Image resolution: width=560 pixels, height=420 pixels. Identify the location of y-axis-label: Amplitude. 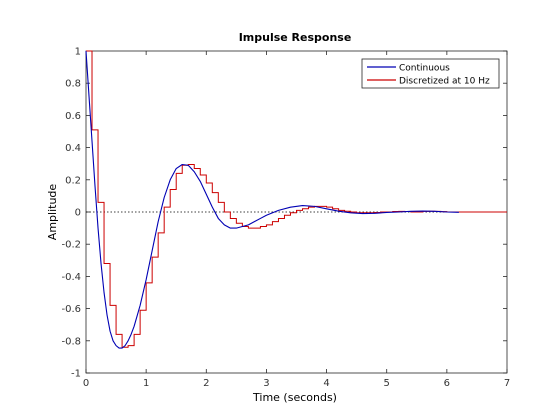
(52, 212).